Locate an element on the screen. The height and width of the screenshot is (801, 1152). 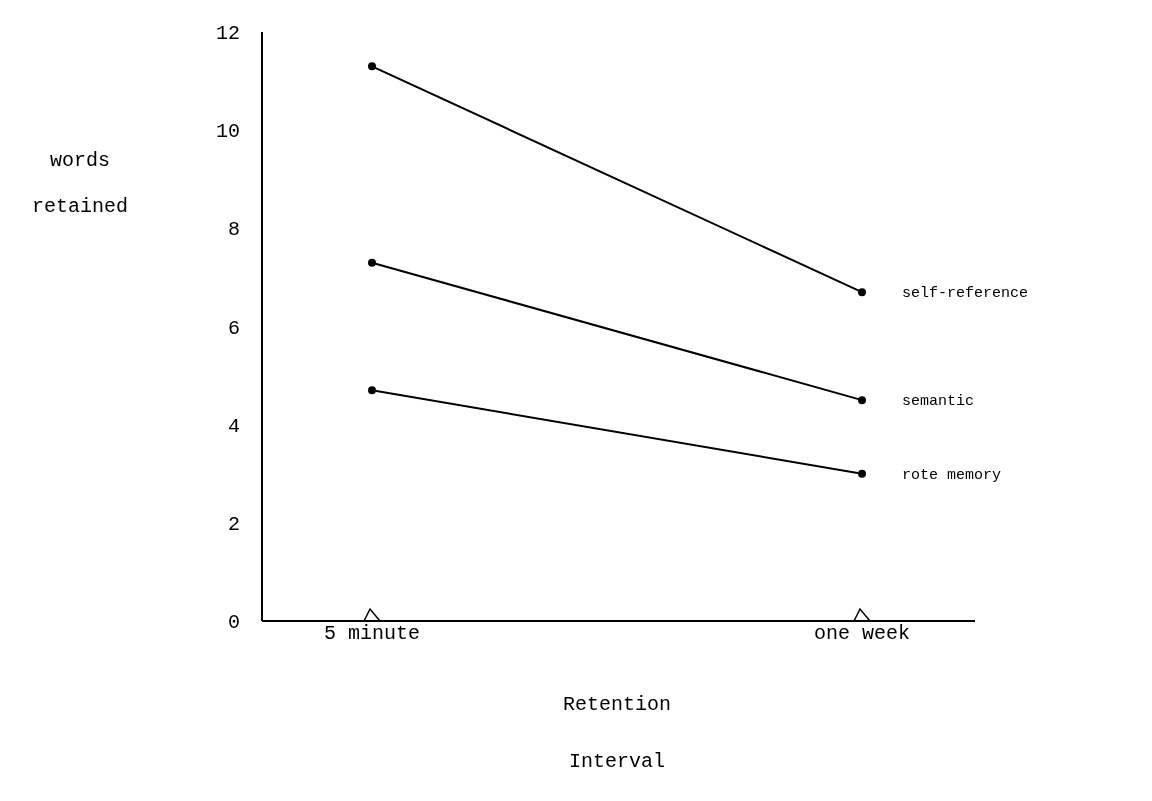
text: rote memory is located at coordinates (952, 475).